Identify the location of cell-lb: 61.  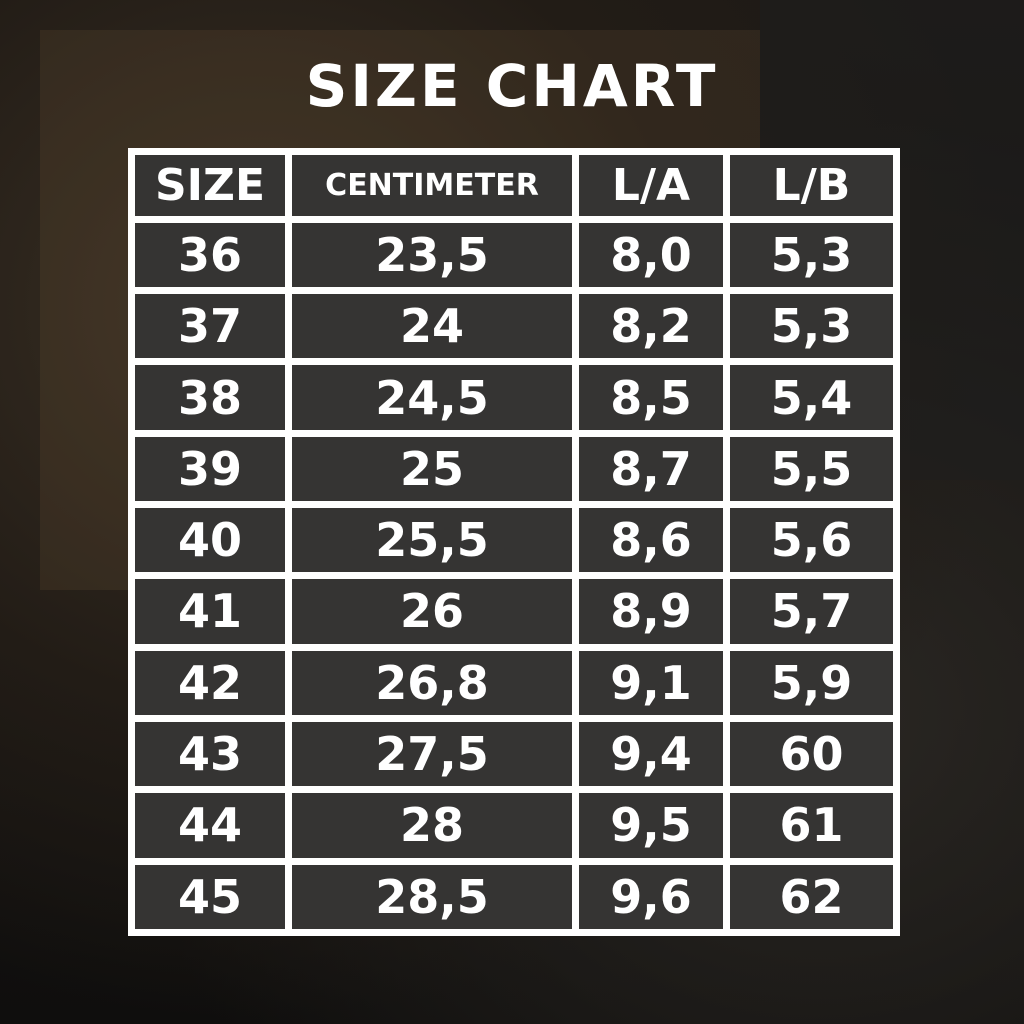
(811, 825).